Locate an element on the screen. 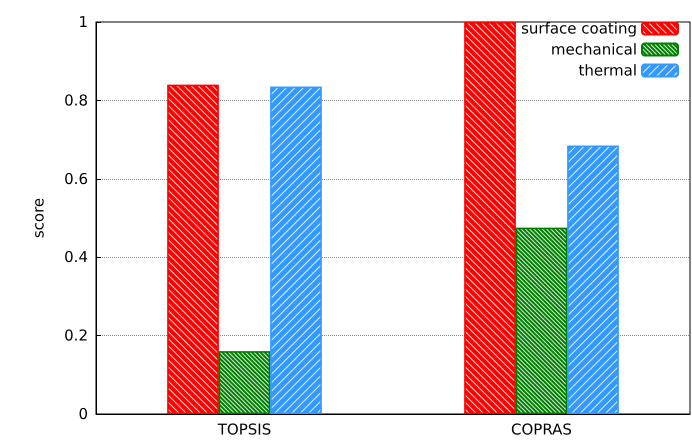 The height and width of the screenshot is (443, 692). y-tick-label: 0.6 is located at coordinates (76, 179).